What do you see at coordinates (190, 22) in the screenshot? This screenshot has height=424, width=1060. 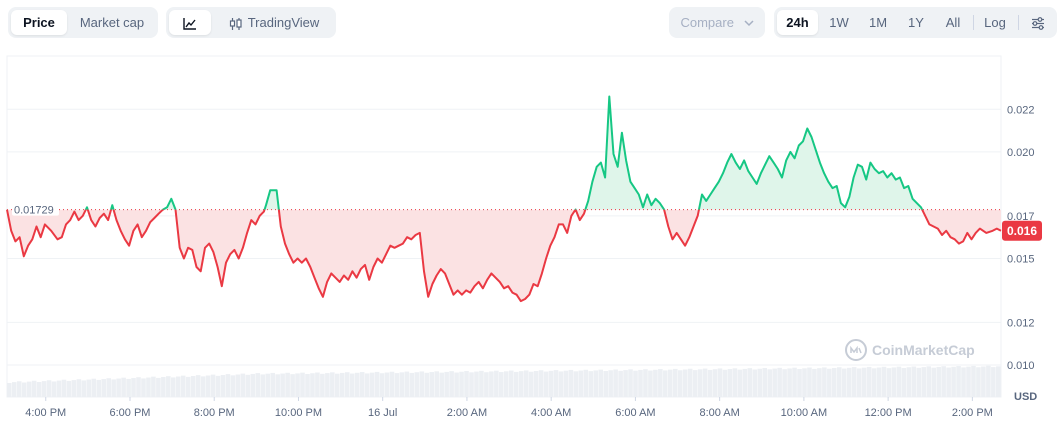 I see `line-view-button` at bounding box center [190, 22].